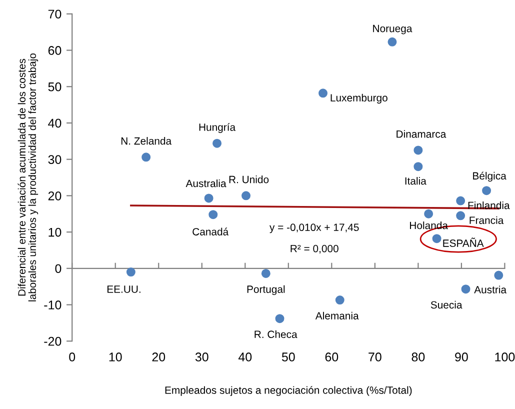 Image resolution: width=515 pixels, height=409 pixels. What do you see at coordinates (337, 316) in the screenshot?
I see `annotation: Alemania` at bounding box center [337, 316].